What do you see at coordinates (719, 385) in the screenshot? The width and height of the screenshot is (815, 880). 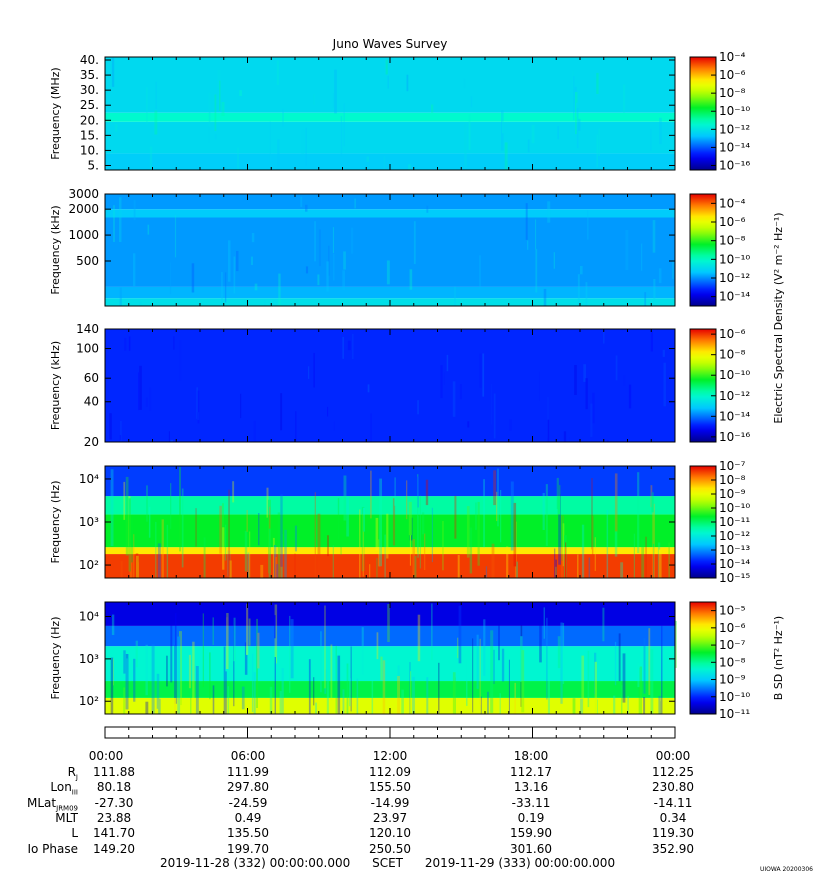 I see `colorbar-khz-low: 10⁻⁶ 10⁻⁸ 10⁻¹⁰ 10⁻¹² 10⁻¹⁴ 10⁻¹⁶` at bounding box center [719, 385].